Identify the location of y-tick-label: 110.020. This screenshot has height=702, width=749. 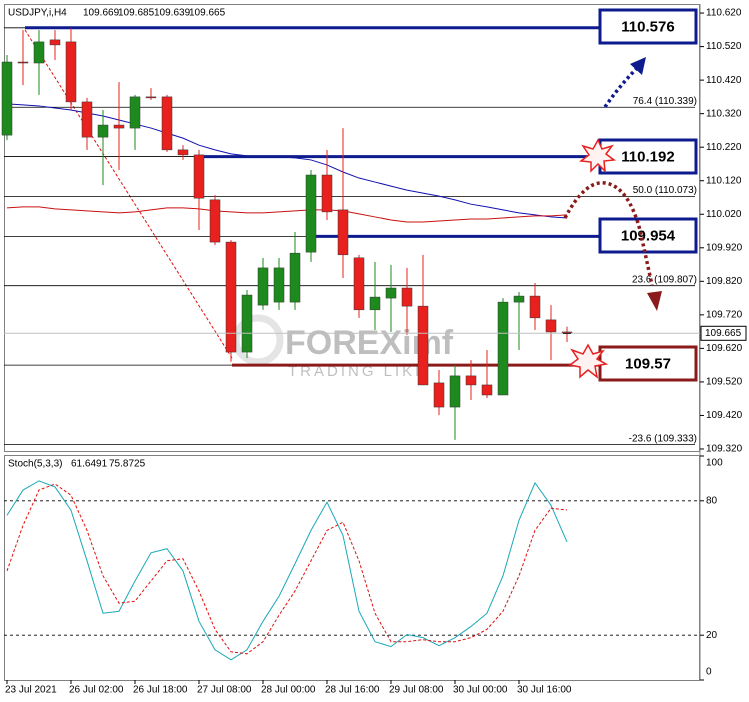
(724, 214).